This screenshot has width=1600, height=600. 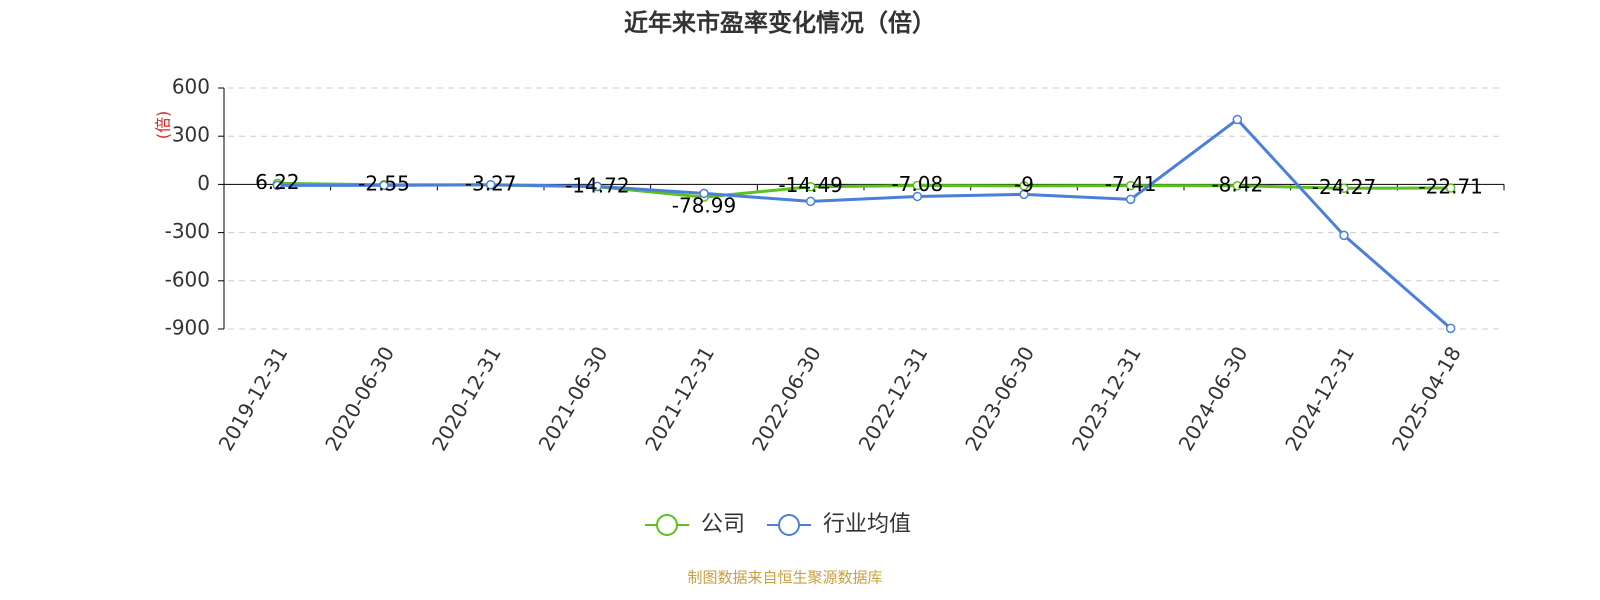 I want to click on value-label: 6.22, so click(x=277, y=182).